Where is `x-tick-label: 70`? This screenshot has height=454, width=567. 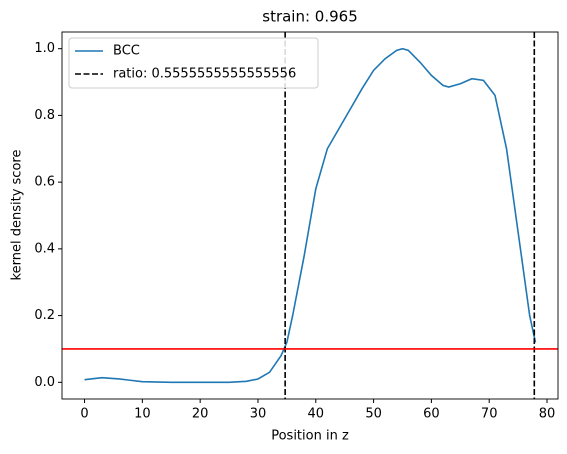 x-tick-label: 70 is located at coordinates (489, 414).